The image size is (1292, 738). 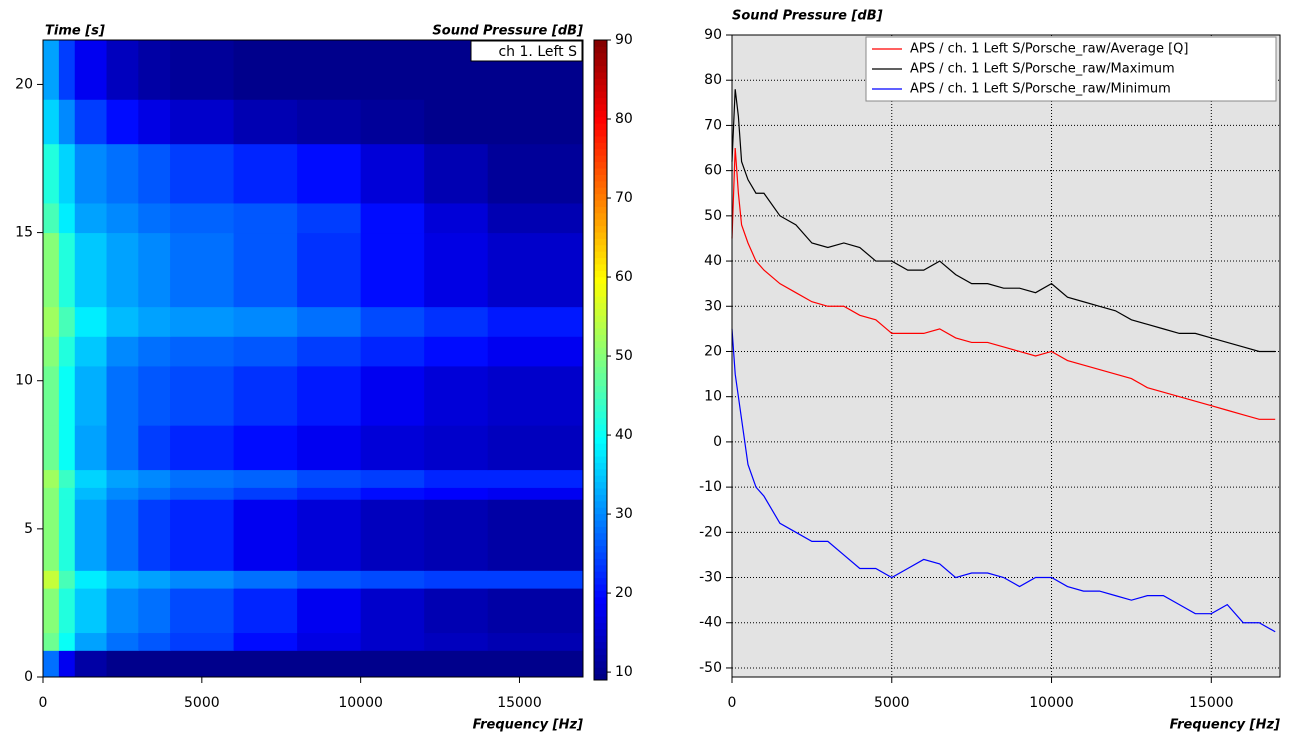 What do you see at coordinates (526, 51) in the screenshot?
I see `annotation-box` at bounding box center [526, 51].